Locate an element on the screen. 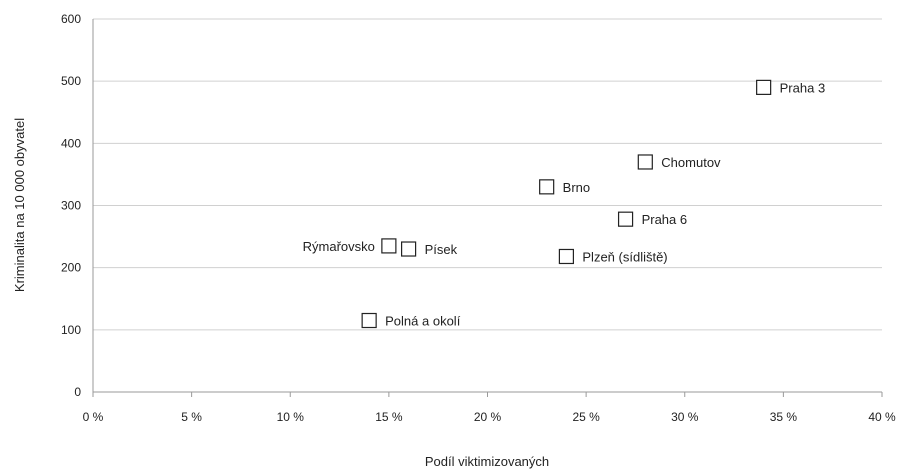 Image resolution: width=897 pixels, height=473 pixels. data-point-label: Plzeň (sídliště) is located at coordinates (624, 256).